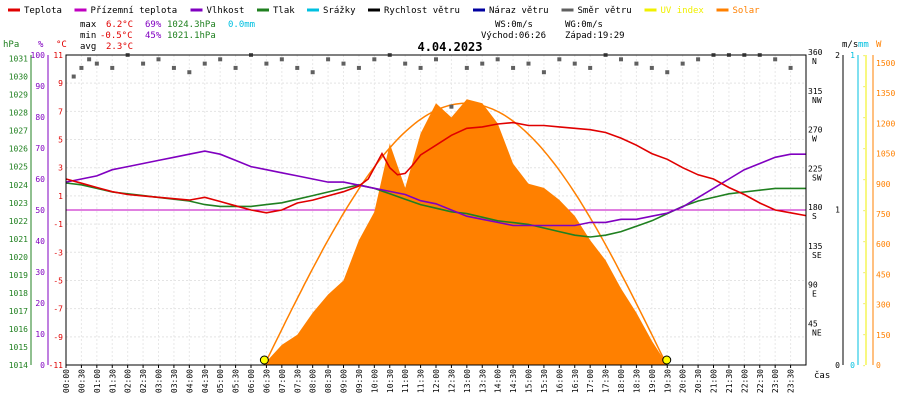 Image resolution: width=900 pixels, height=404 pixels. Describe the element at coordinates (451, 381) in the screenshot. I see `x-tick-label: 12:30` at that location.